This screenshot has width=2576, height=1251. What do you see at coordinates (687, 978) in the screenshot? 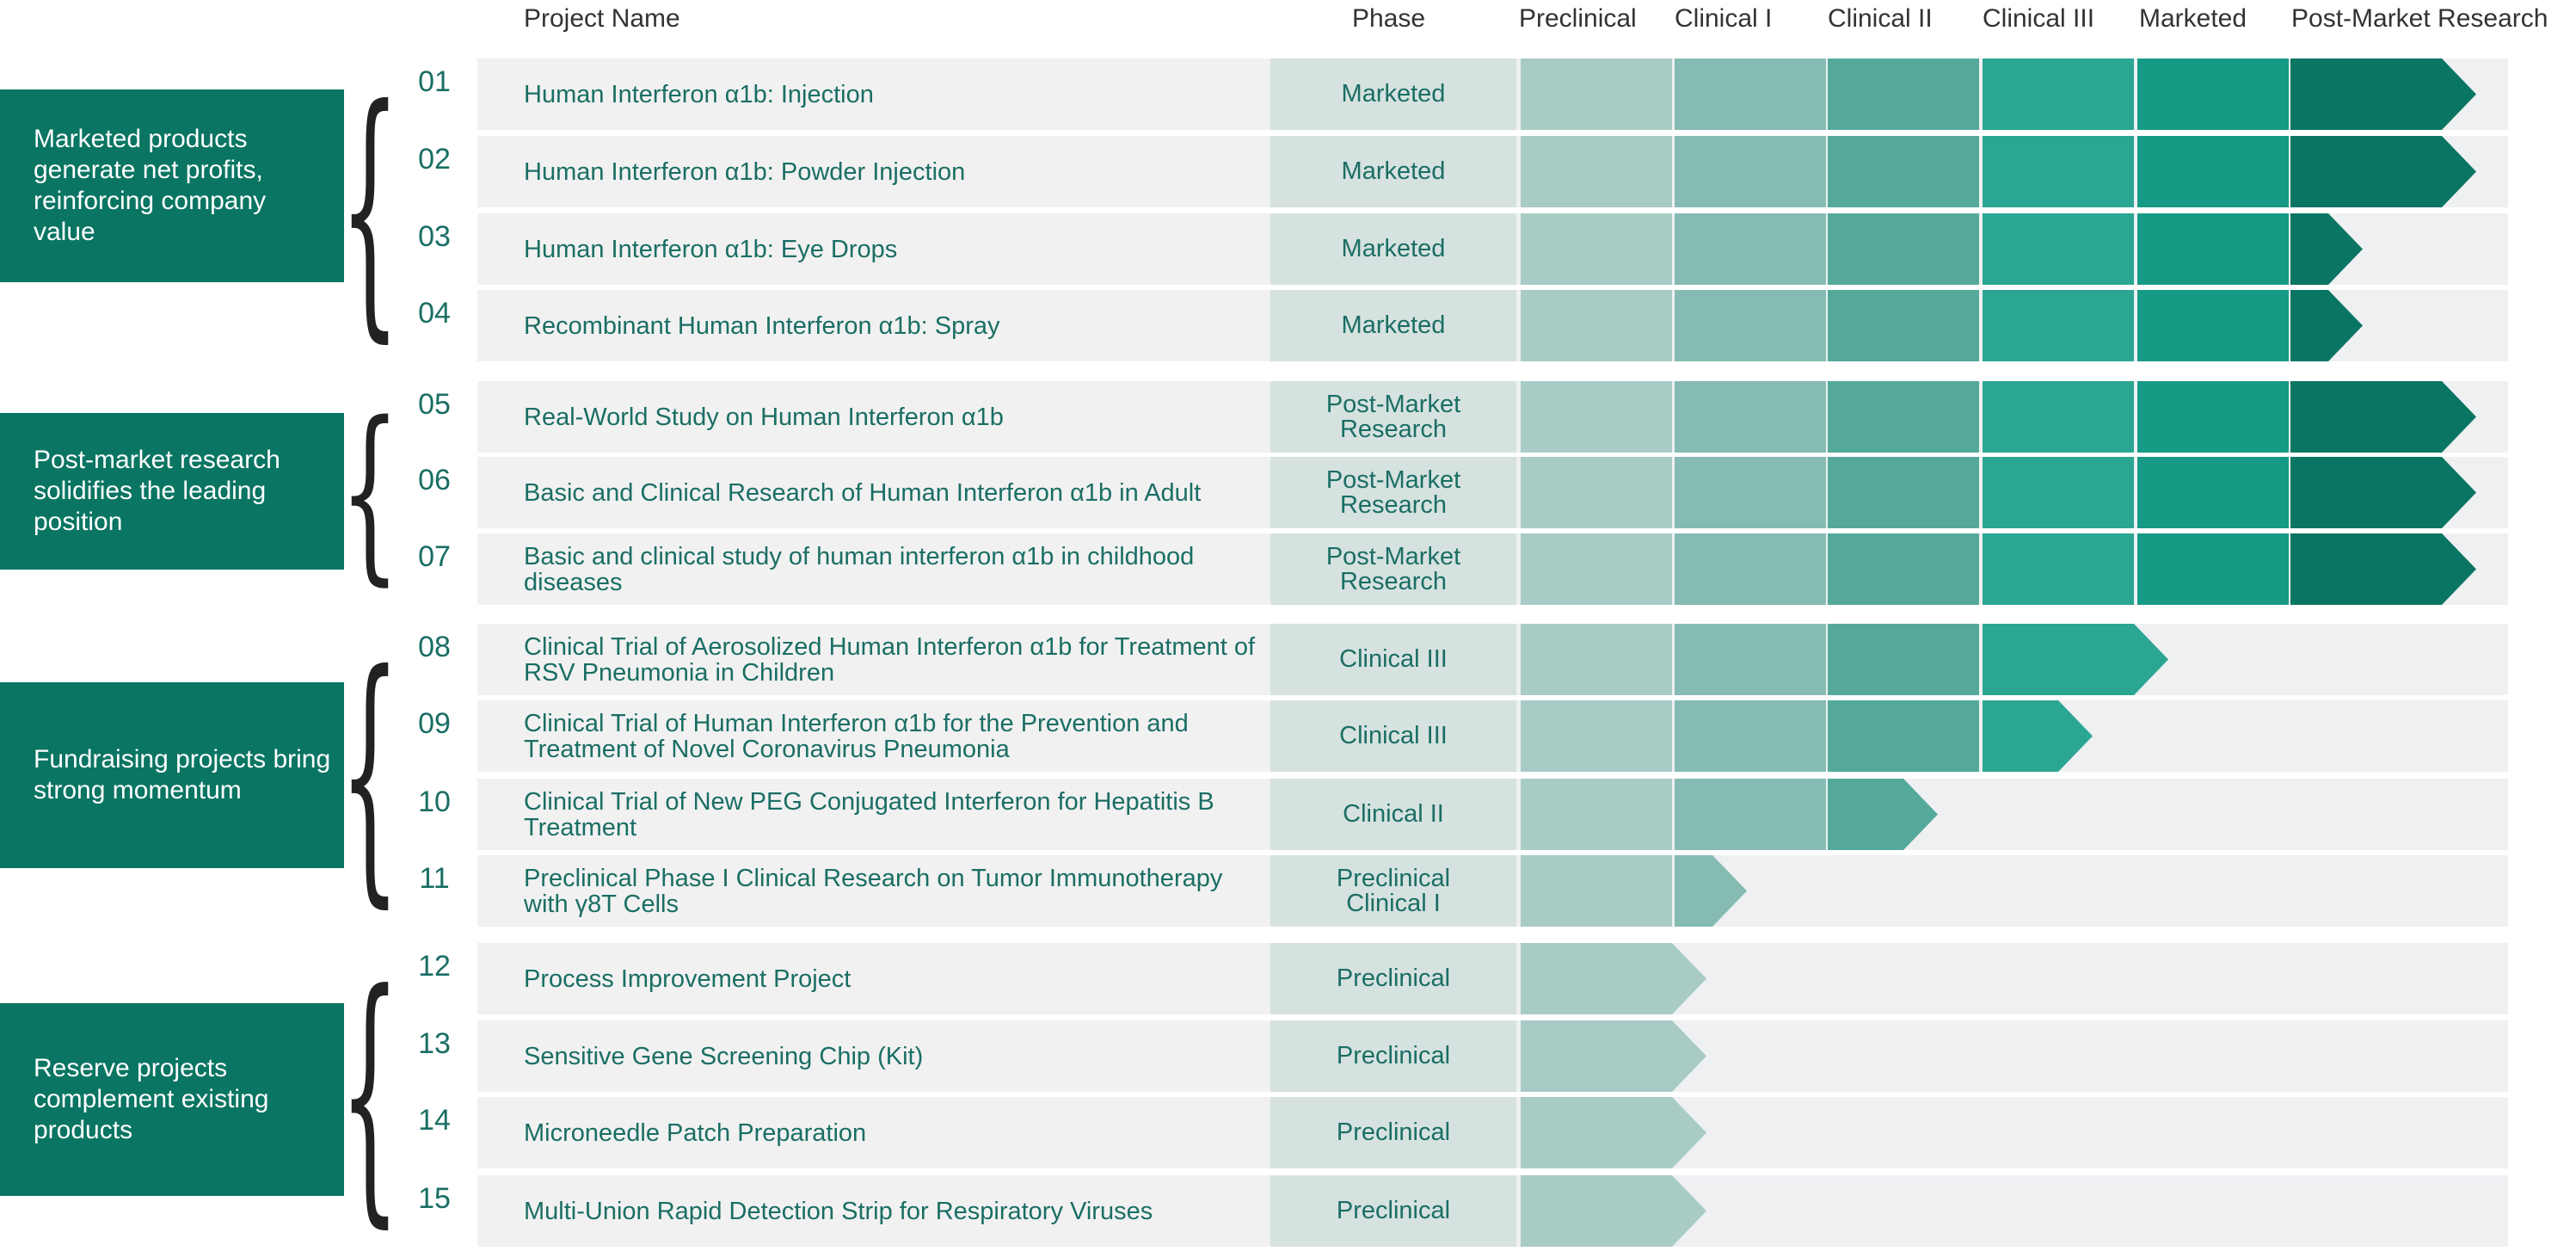
I see `project-name: Process Improvement Project` at bounding box center [687, 978].